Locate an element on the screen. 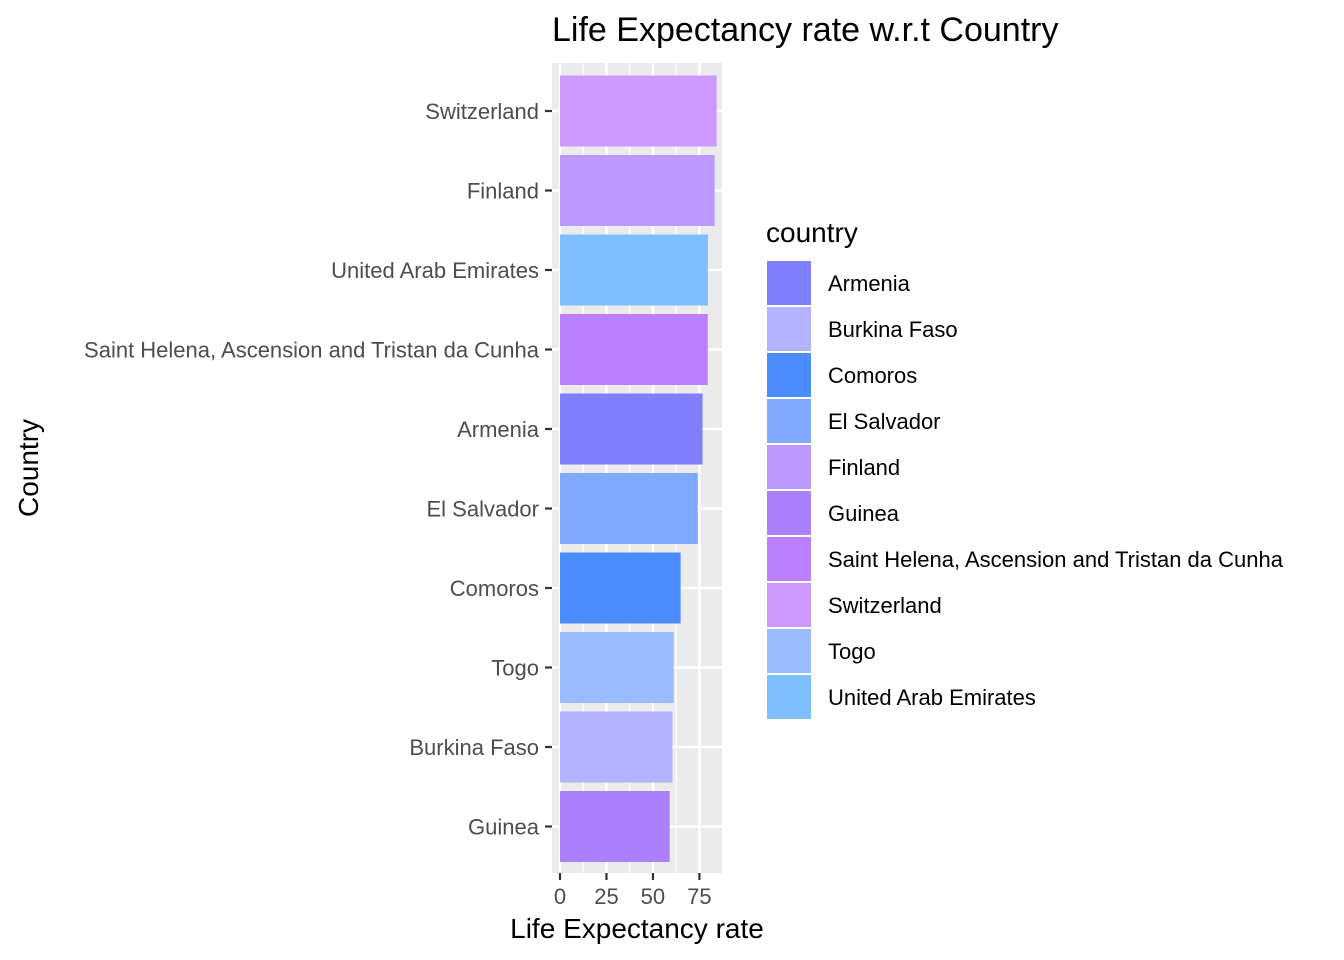 Image resolution: width=1344 pixels, height=960 pixels. x-axis-title: Life Expectancy rate is located at coordinates (637, 928).